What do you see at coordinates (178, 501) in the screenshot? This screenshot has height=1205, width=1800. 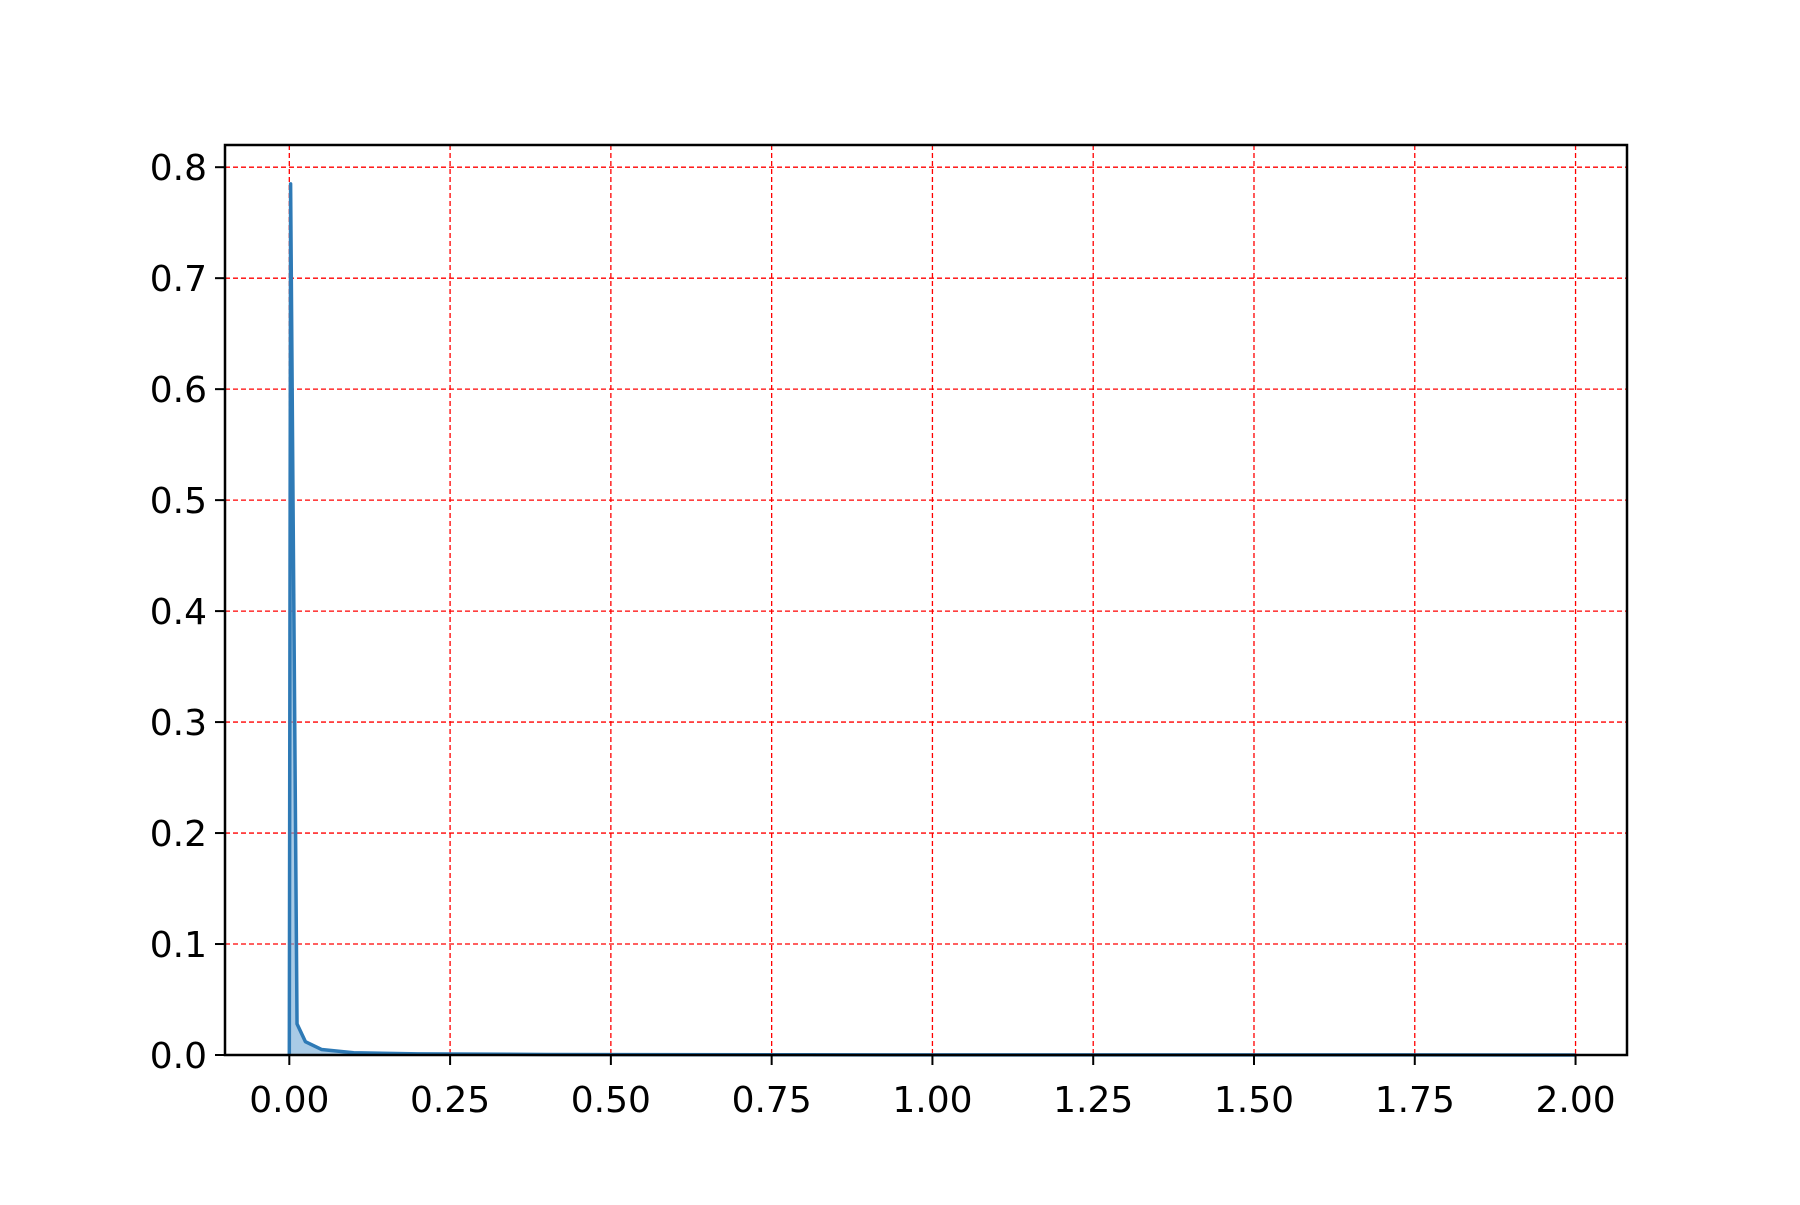 I see `y-tick-label: 0.5` at bounding box center [178, 501].